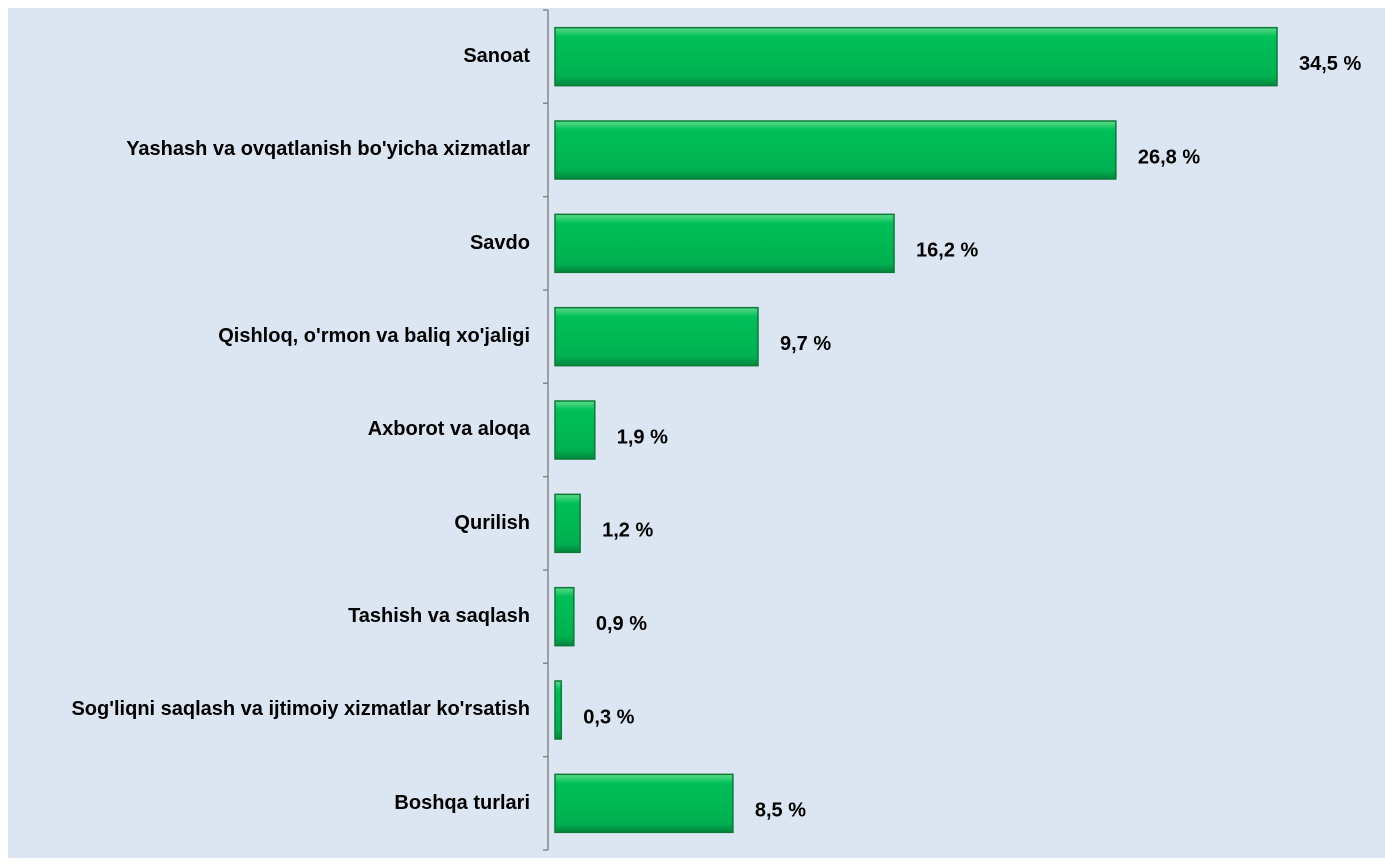 Image resolution: width=1385 pixels, height=866 pixels. Describe the element at coordinates (275, 56) in the screenshot. I see `category-label-box: Sanoat` at that location.